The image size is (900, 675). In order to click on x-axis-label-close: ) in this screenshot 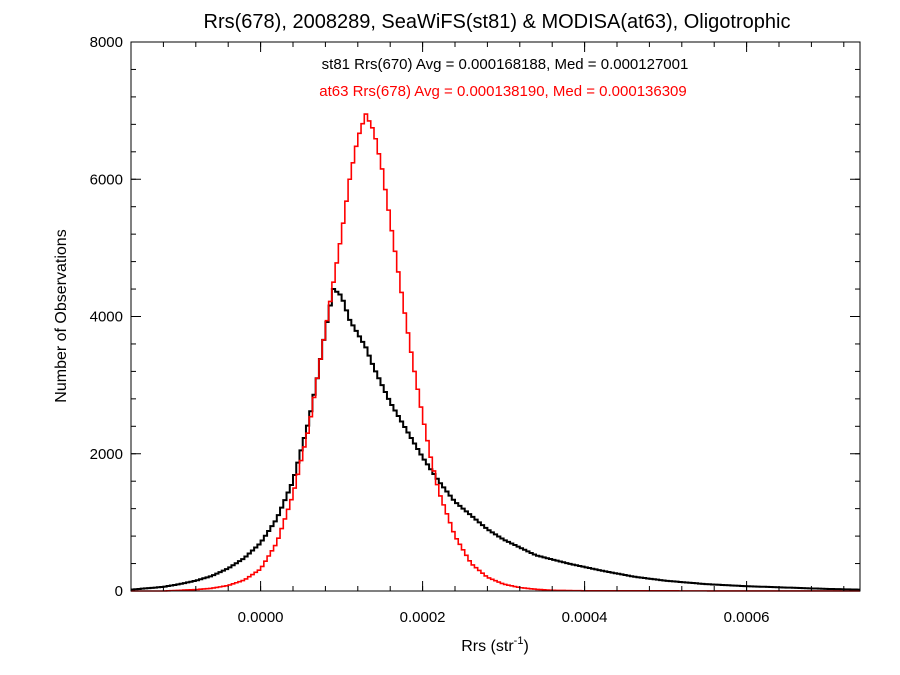, I will do `click(525, 646)`.